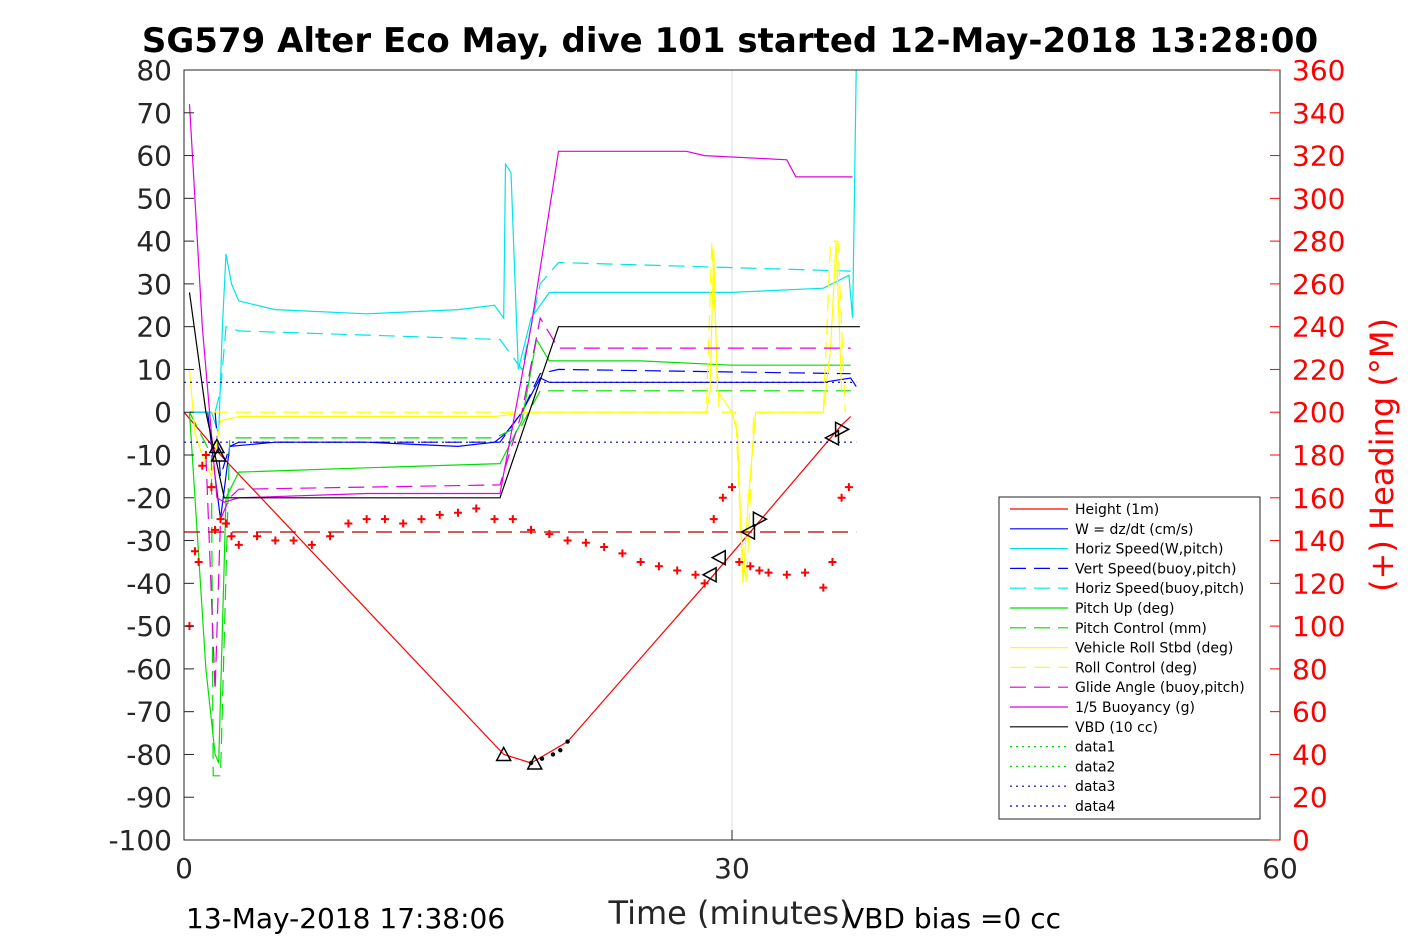 The width and height of the screenshot is (1417, 945). Describe the element at coordinates (345, 918) in the screenshot. I see `footer-timestamp: 13-May-2018 17:38:06` at that location.